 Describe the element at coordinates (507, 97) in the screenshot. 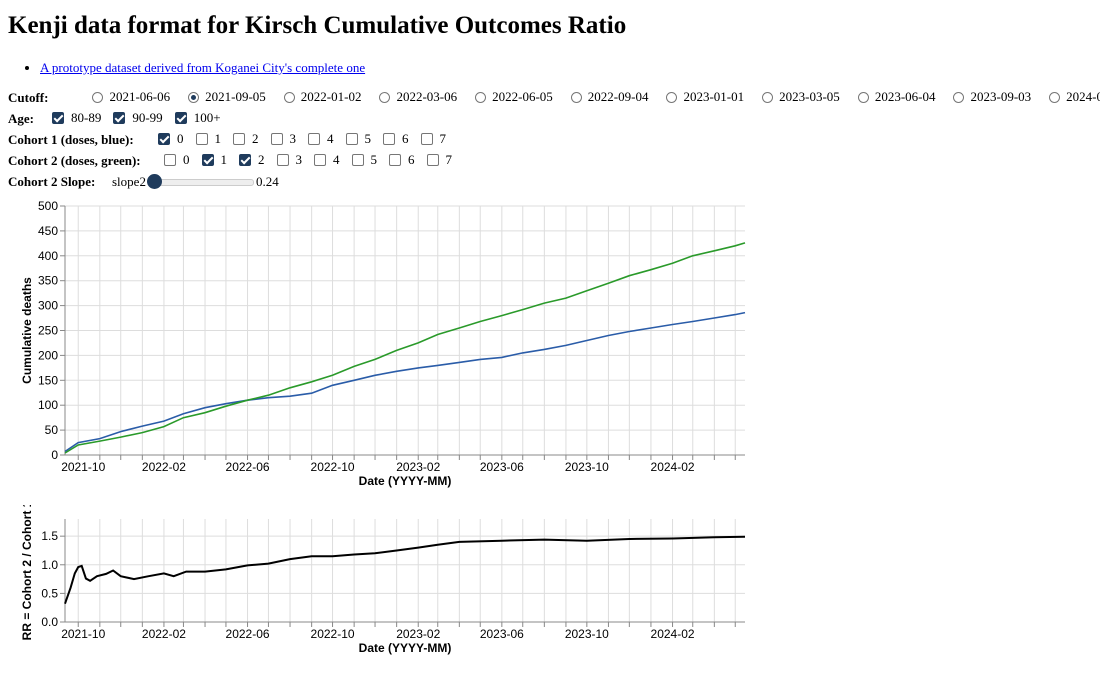

I see `cutoff-option: 2022-06-05` at that location.